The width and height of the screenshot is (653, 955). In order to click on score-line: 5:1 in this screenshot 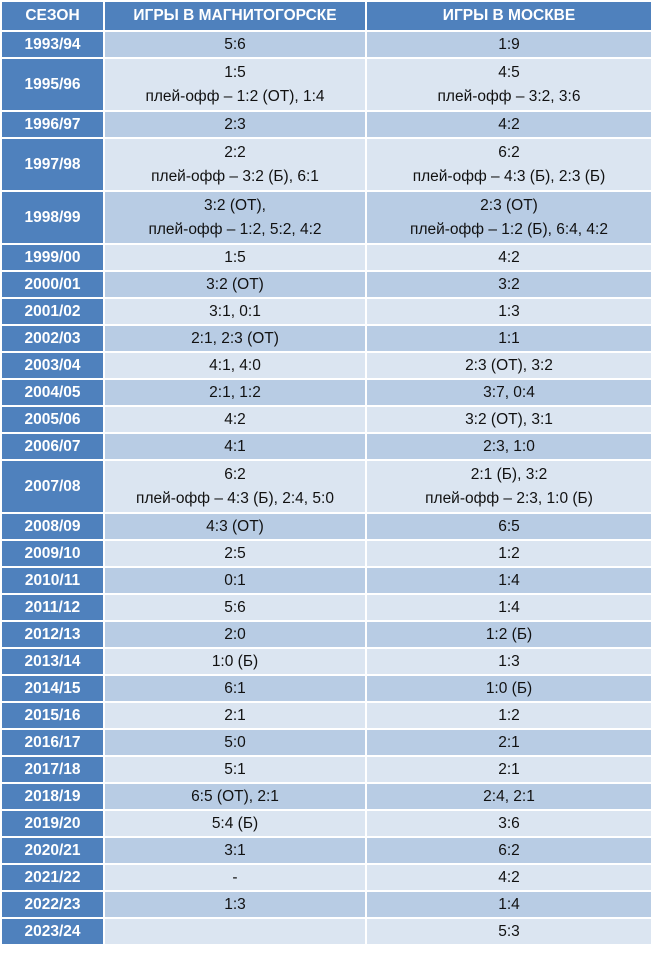, I will do `click(235, 769)`.